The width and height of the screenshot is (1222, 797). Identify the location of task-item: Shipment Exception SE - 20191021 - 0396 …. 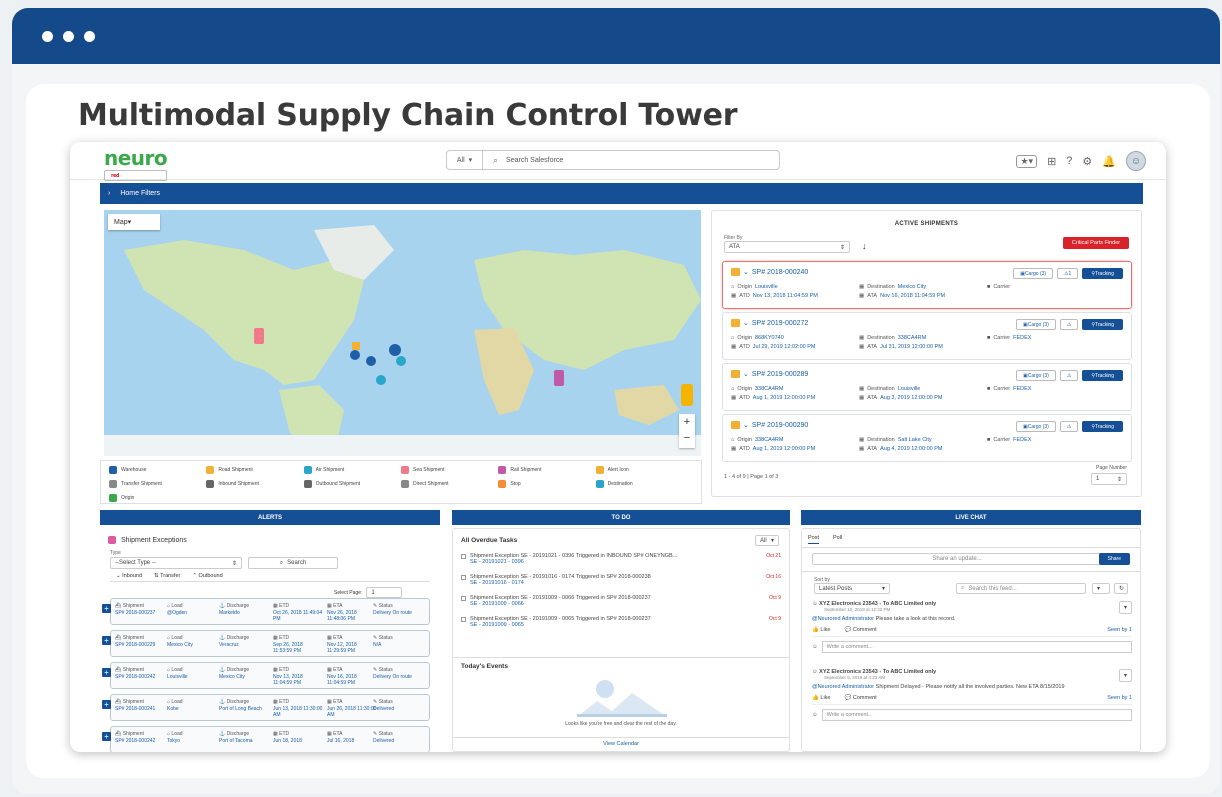
(621, 559).